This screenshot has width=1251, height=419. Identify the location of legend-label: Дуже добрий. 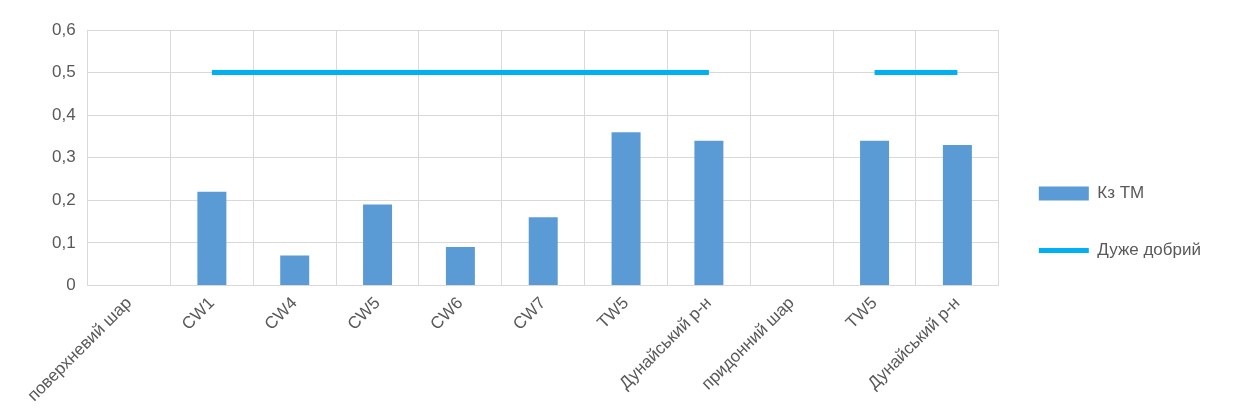
(1149, 250).